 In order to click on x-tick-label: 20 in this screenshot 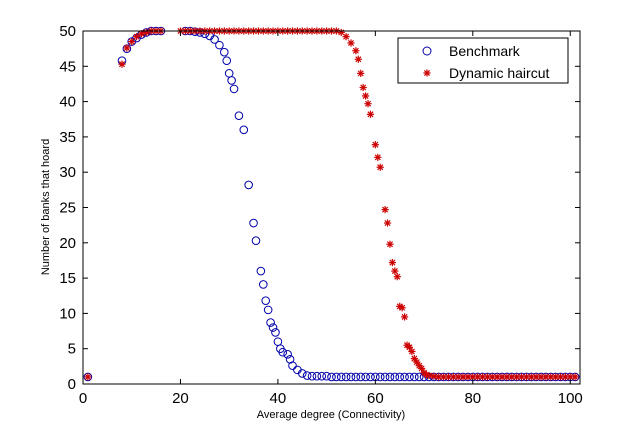, I will do `click(180, 398)`.